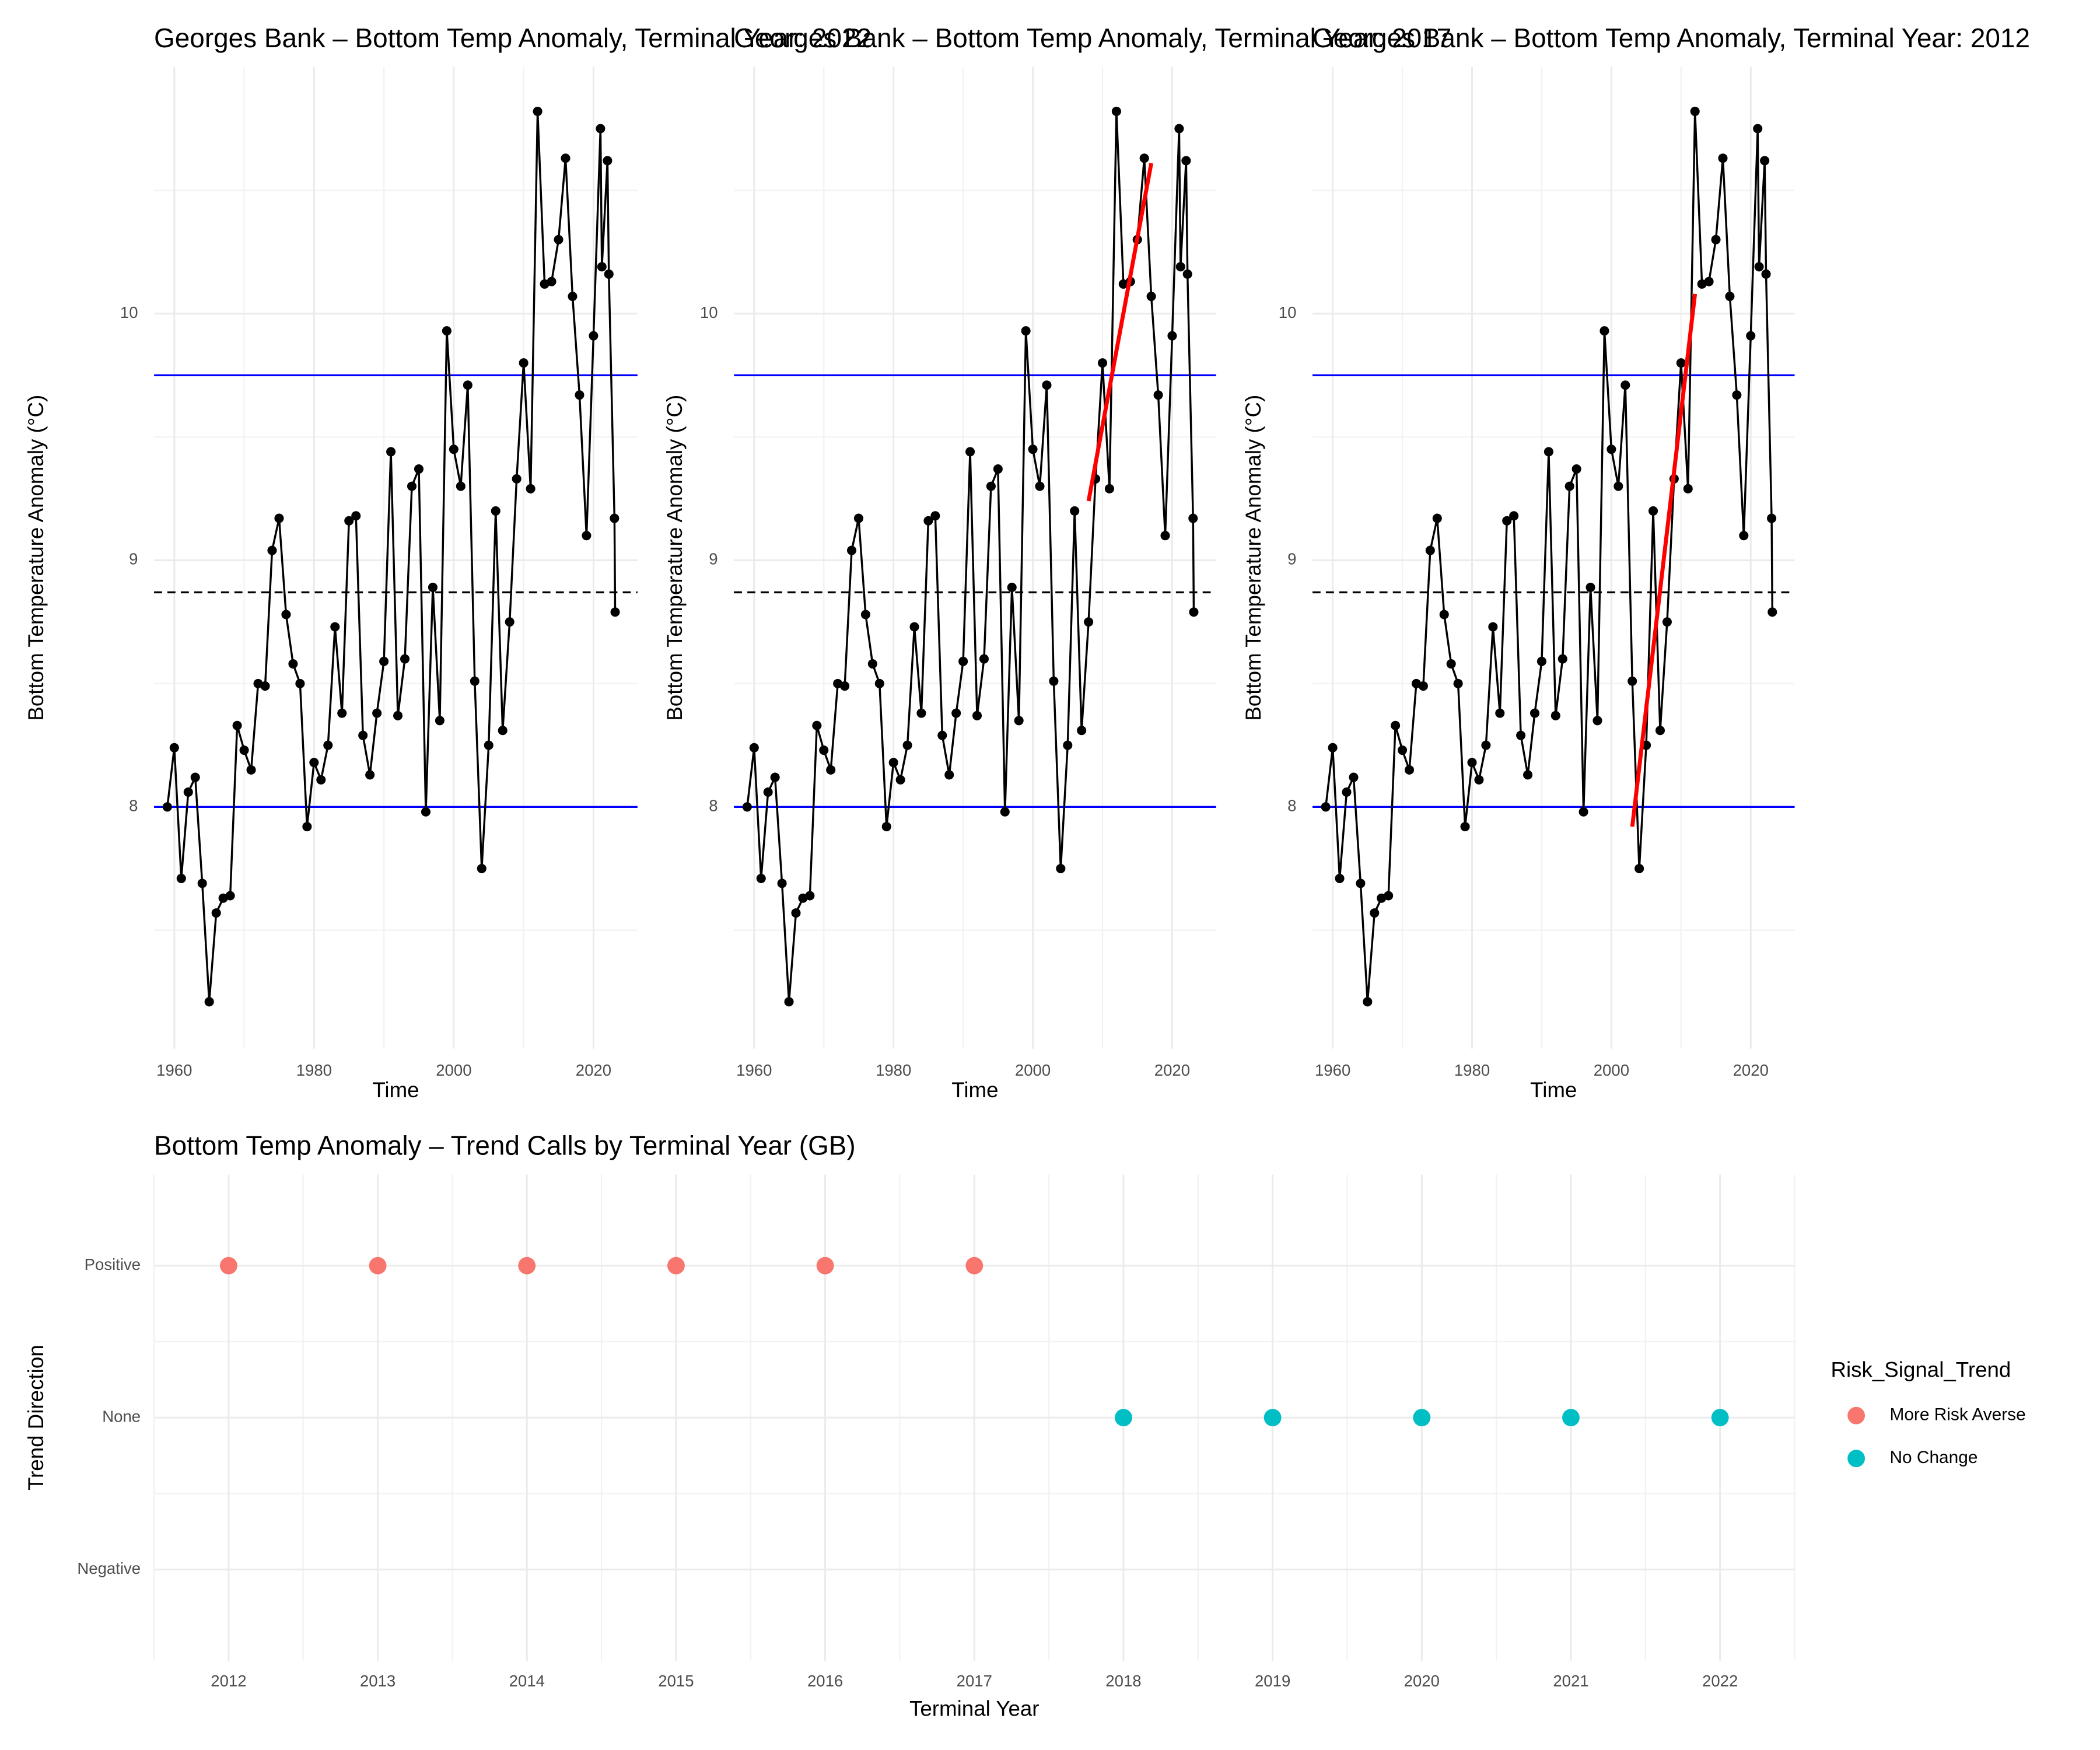  What do you see at coordinates (1332, 1070) in the screenshot?
I see `x-tick-label: 1960` at bounding box center [1332, 1070].